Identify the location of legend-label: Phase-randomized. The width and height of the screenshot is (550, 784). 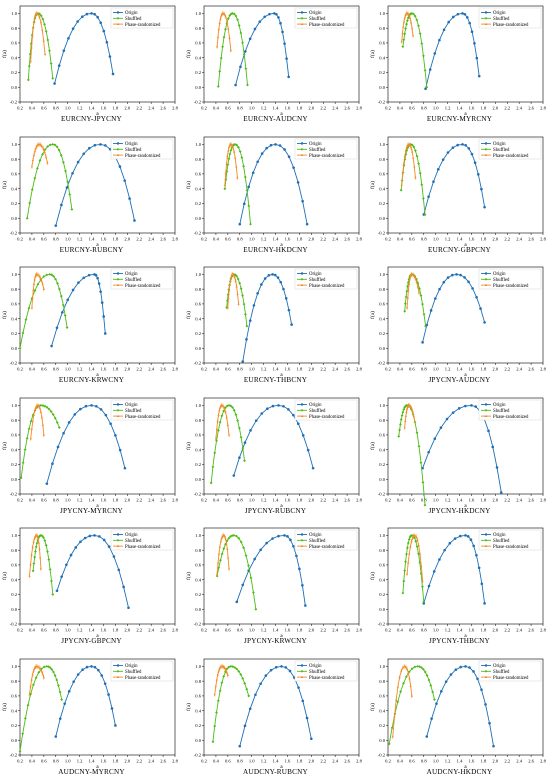
(143, 678).